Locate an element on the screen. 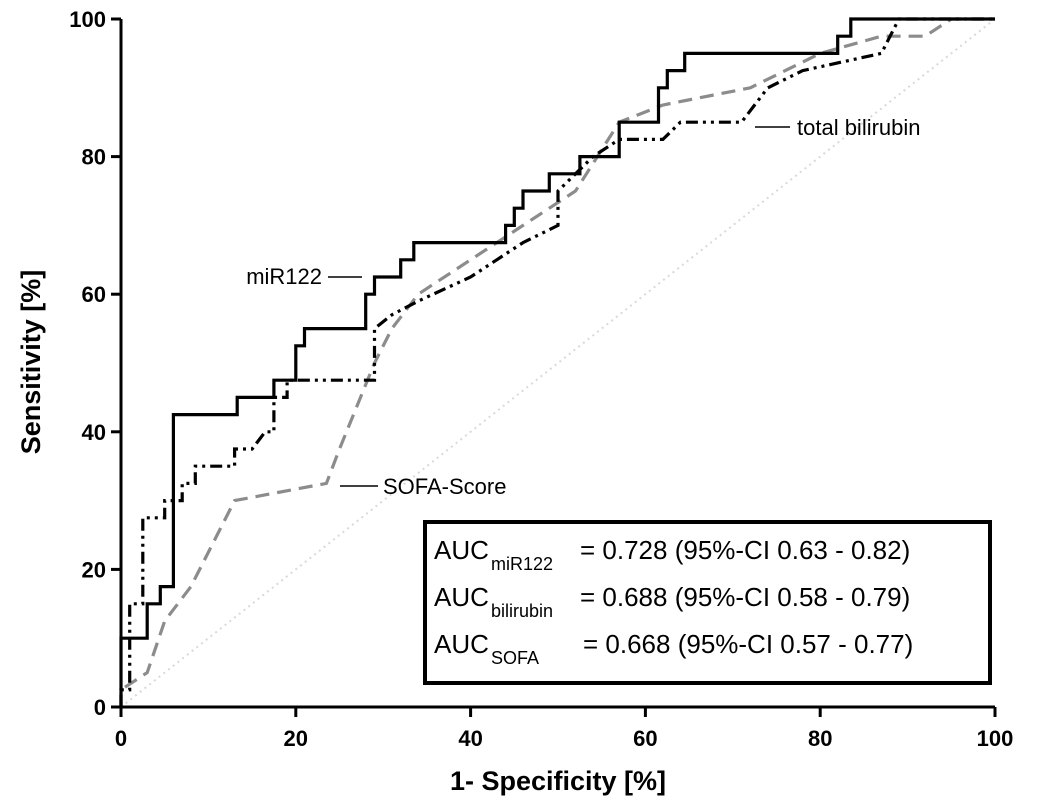 This screenshot has width=1037, height=803. annotation-label-mir122: miR122 is located at coordinates (284, 276).